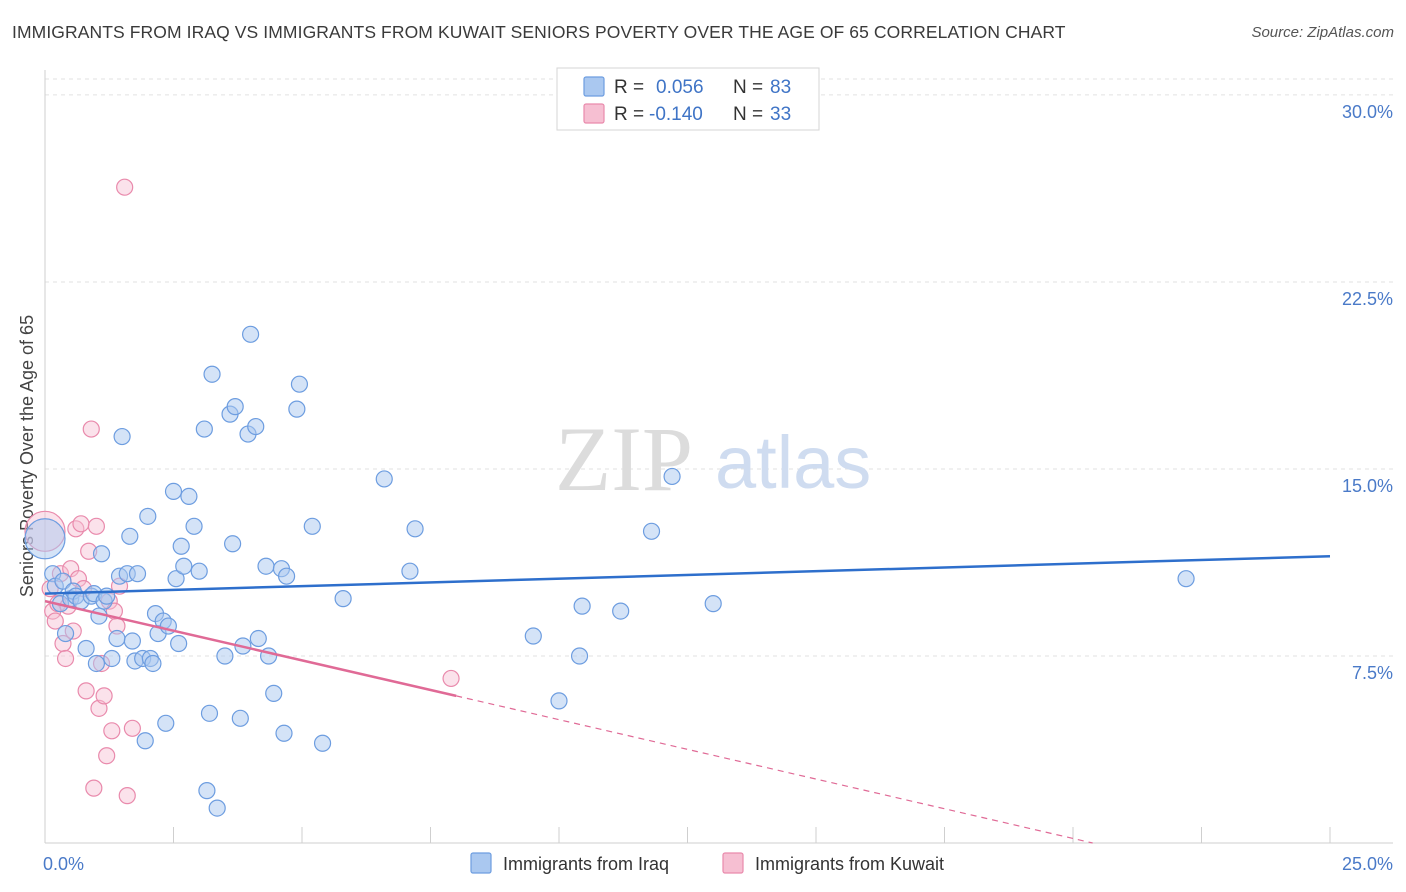 This screenshot has width=1406, height=892. Describe the element at coordinates (676, 114) in the screenshot. I see `legend-r-value-kuwait: -0.140` at that location.